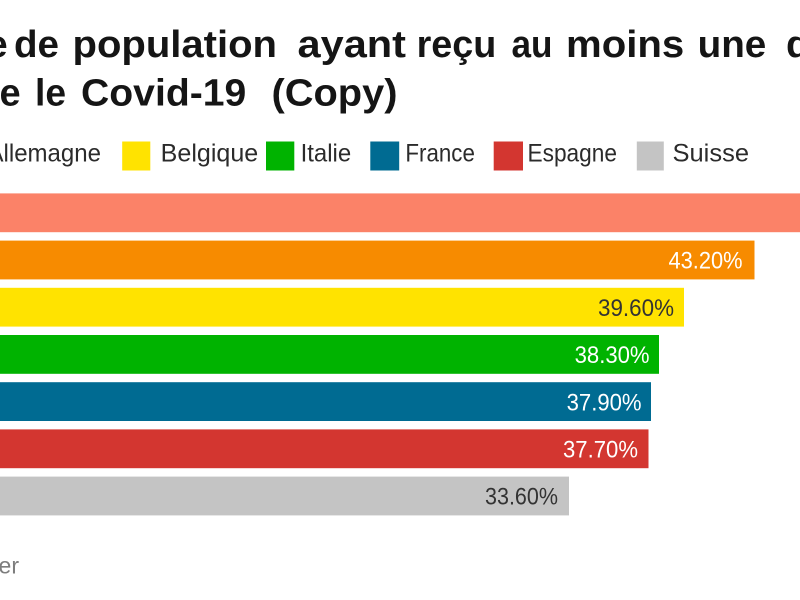 The width and height of the screenshot is (800, 600). What do you see at coordinates (711, 153) in the screenshot?
I see `svg-text: Suisse` at bounding box center [711, 153].